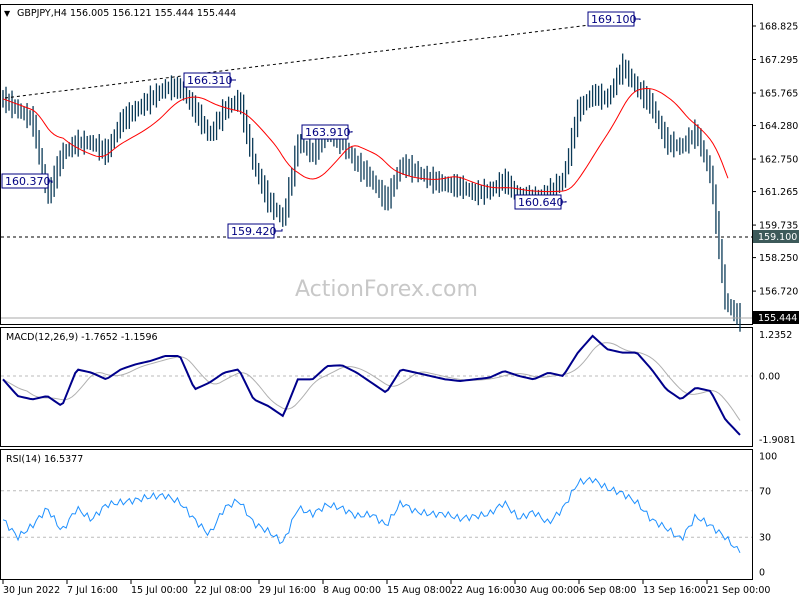  Describe the element at coordinates (778, 258) in the screenshot. I see `y-tick-label: 158.250` at that location.